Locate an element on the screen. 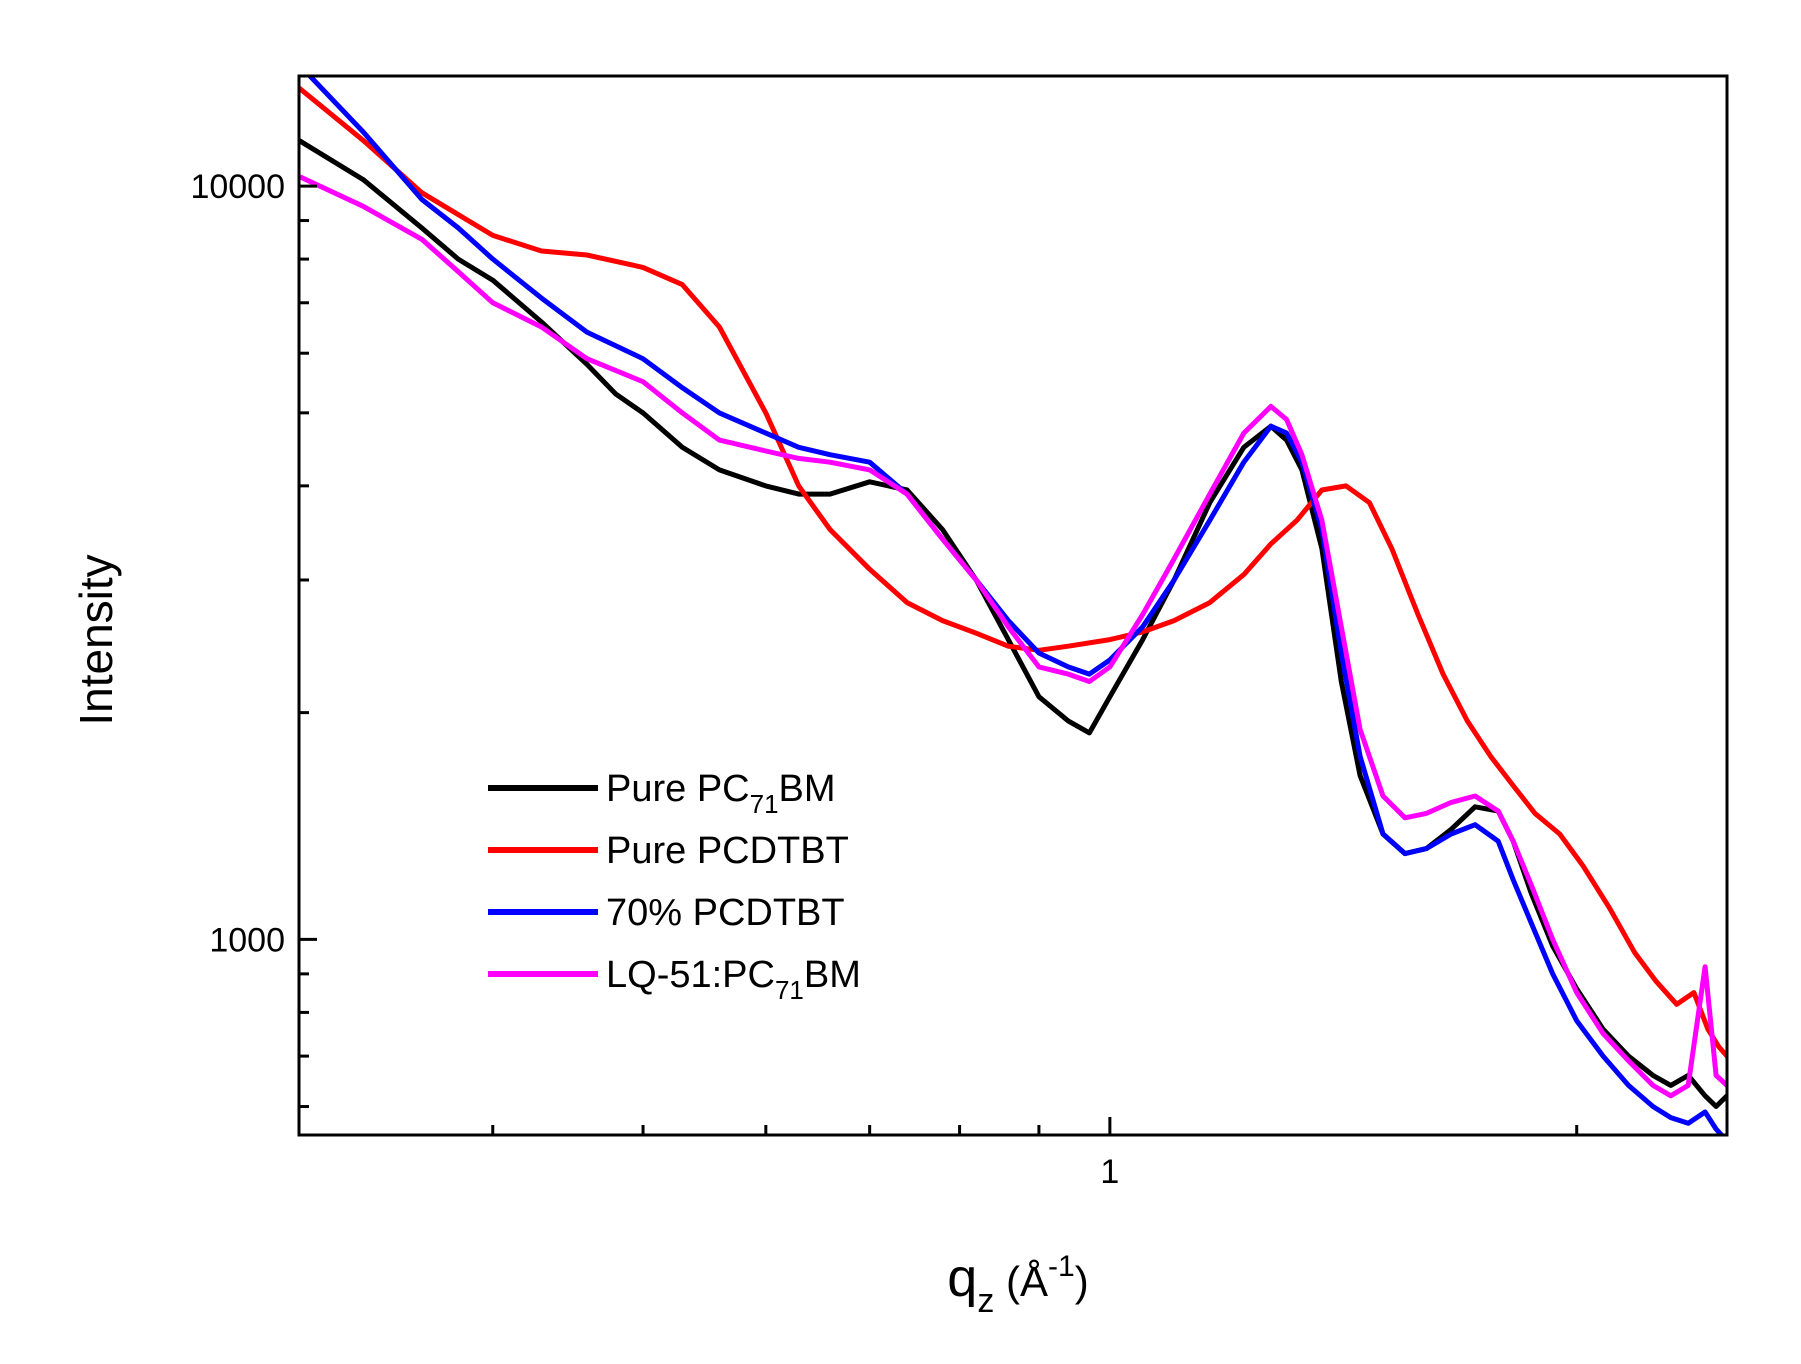 The width and height of the screenshot is (1801, 1364). y-tick-label: 10000 is located at coordinates (237, 187).